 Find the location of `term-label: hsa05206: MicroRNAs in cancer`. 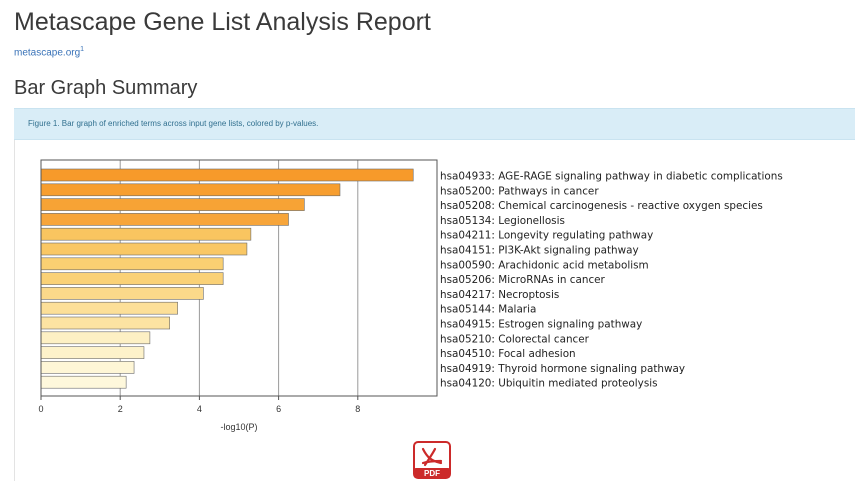

term-label: hsa05206: MicroRNAs in cancer is located at coordinates (523, 280).